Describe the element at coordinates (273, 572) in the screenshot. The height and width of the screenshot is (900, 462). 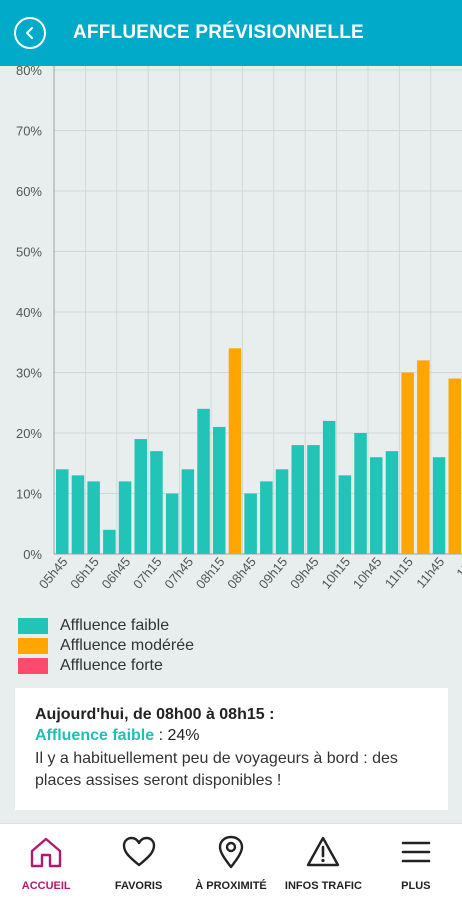
I see `x-tick-label: 09h15` at that location.